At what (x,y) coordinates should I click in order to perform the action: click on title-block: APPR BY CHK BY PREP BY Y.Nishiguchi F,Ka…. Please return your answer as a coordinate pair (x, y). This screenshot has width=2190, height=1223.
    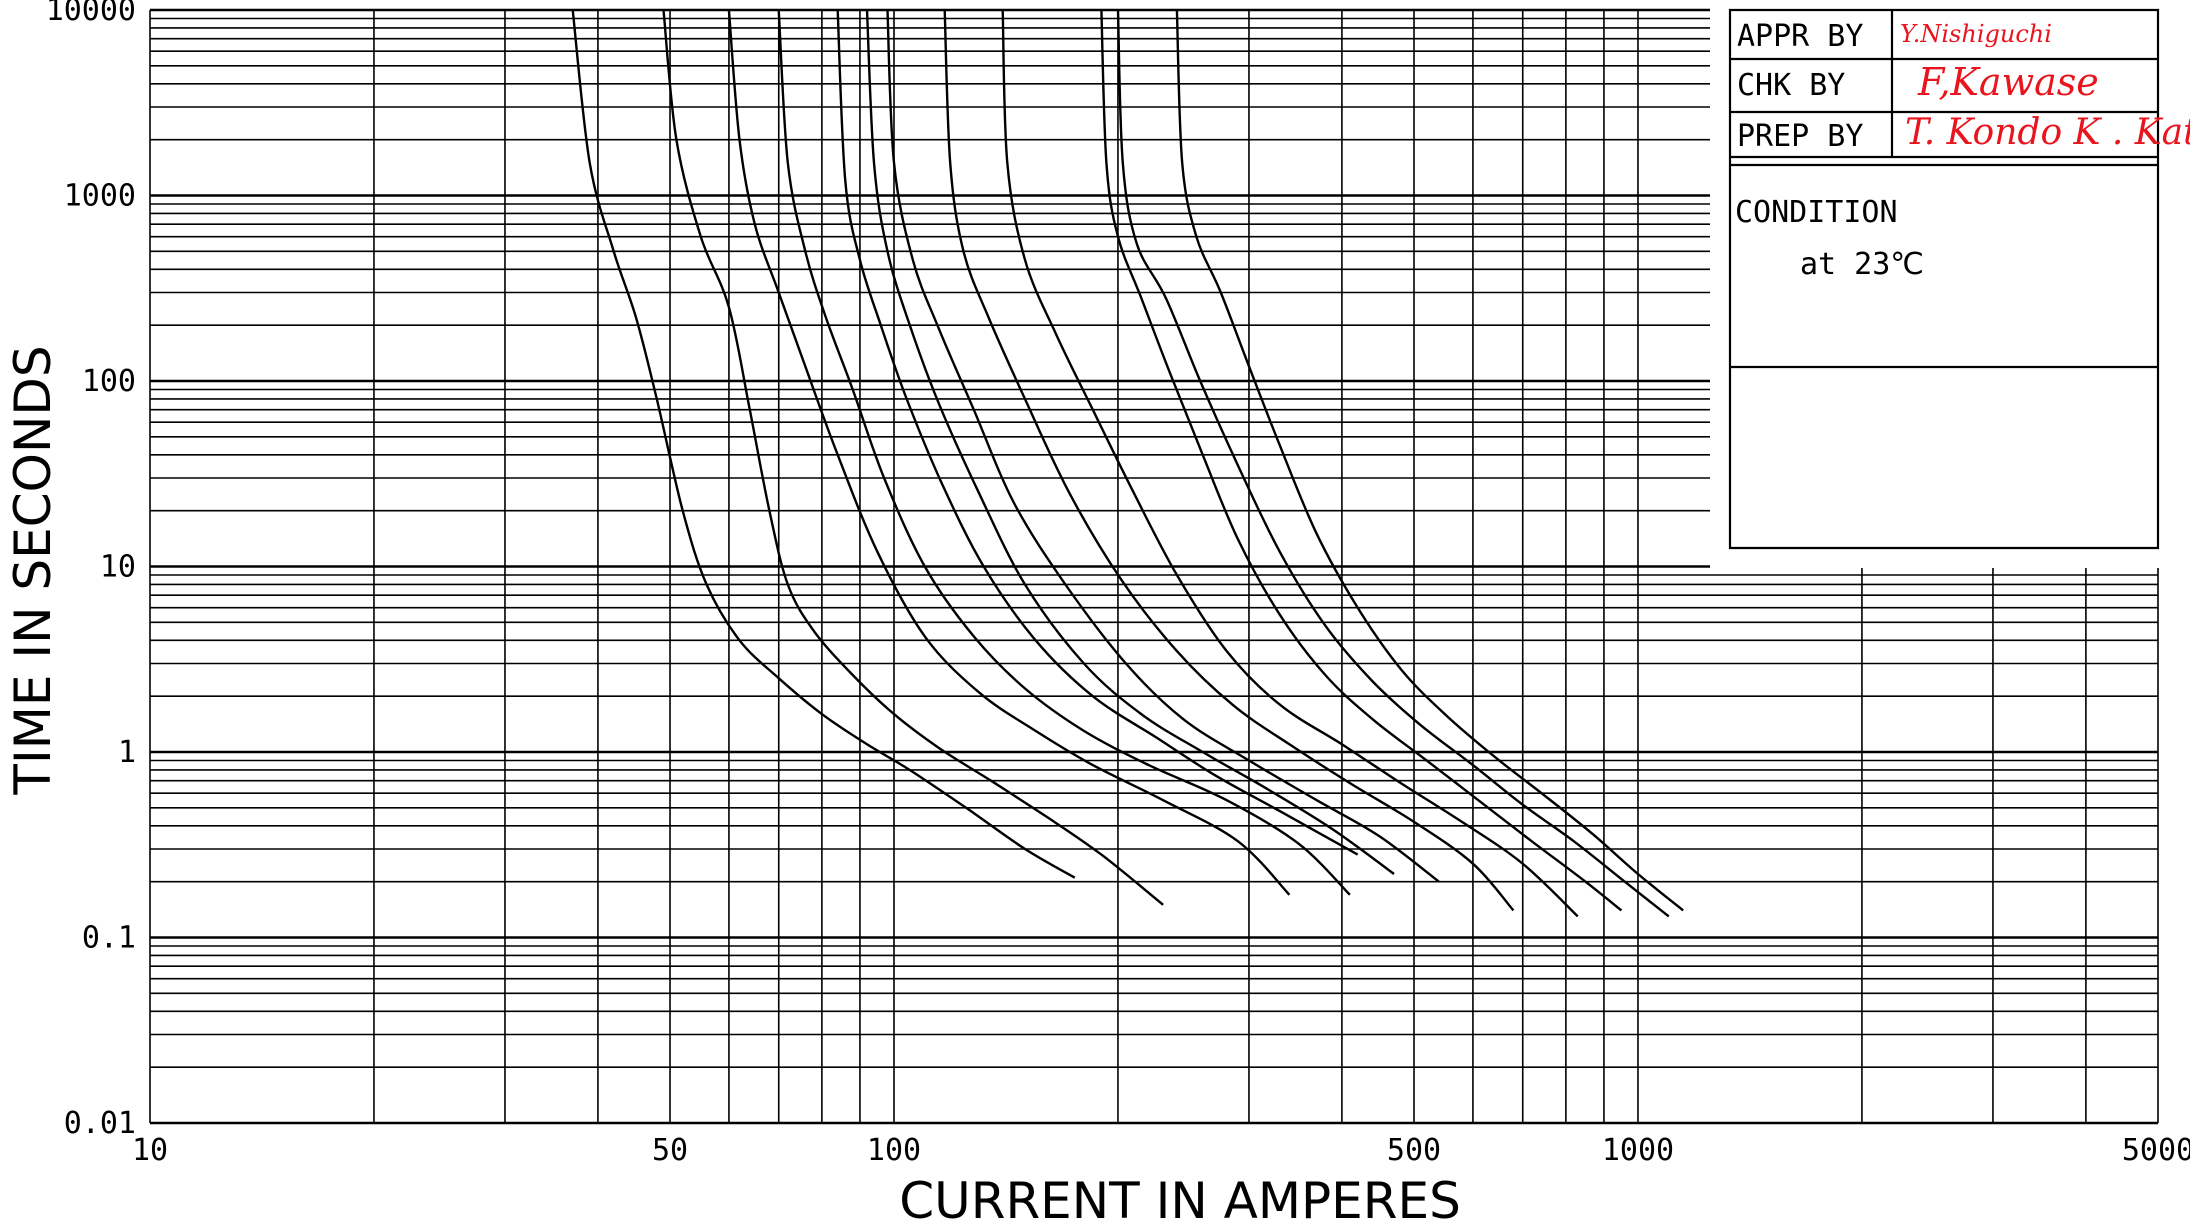
    Looking at the image, I should click on (1950, 284).